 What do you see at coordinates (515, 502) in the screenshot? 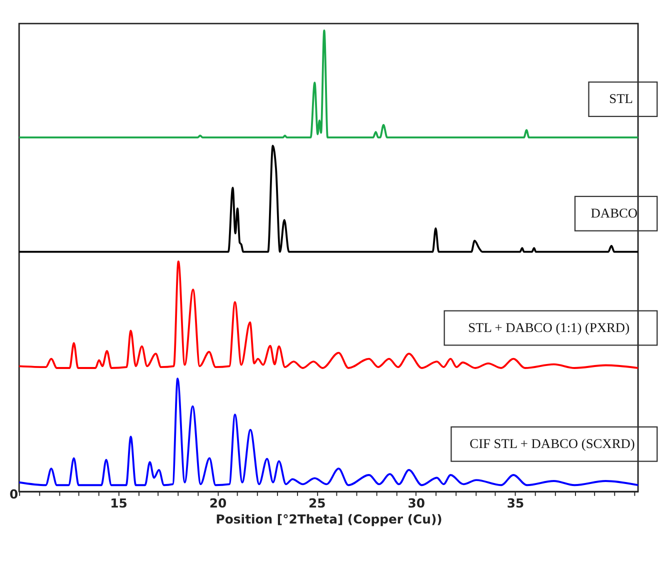
I see `x-tick-label: 35` at bounding box center [515, 502].